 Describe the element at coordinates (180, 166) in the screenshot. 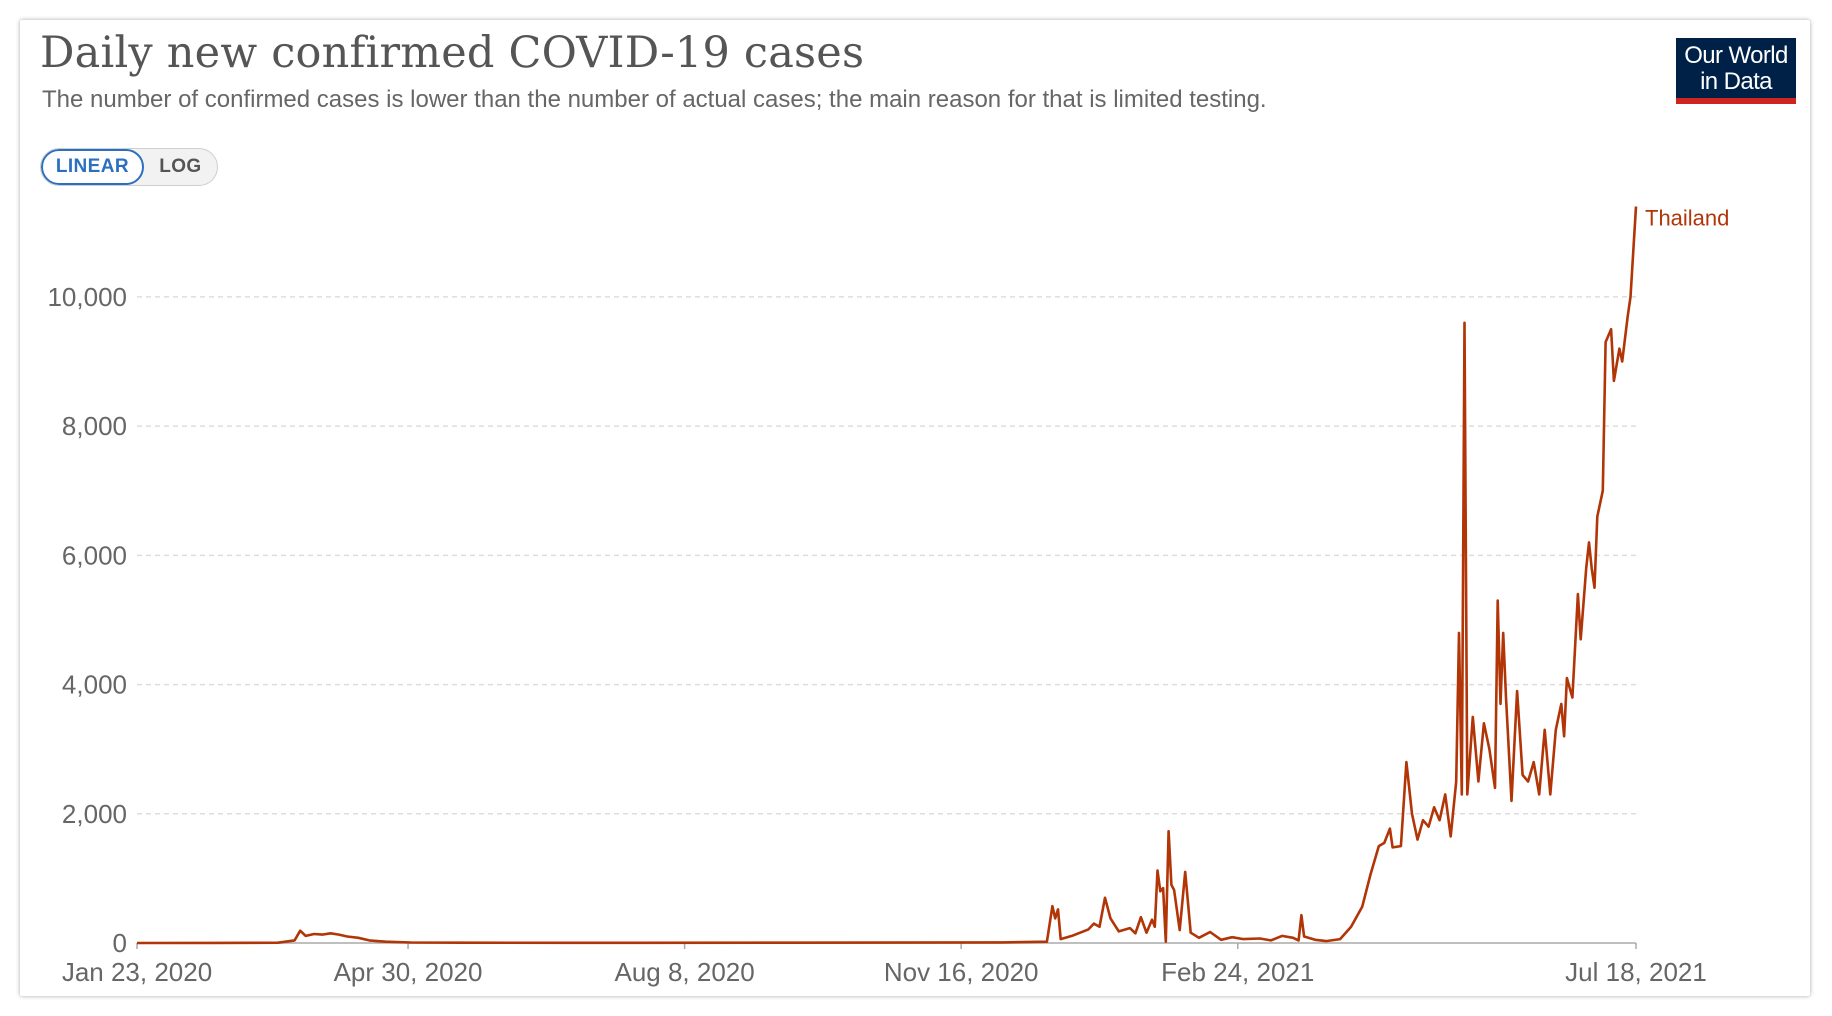

I see `log-scale-button: LOG` at that location.